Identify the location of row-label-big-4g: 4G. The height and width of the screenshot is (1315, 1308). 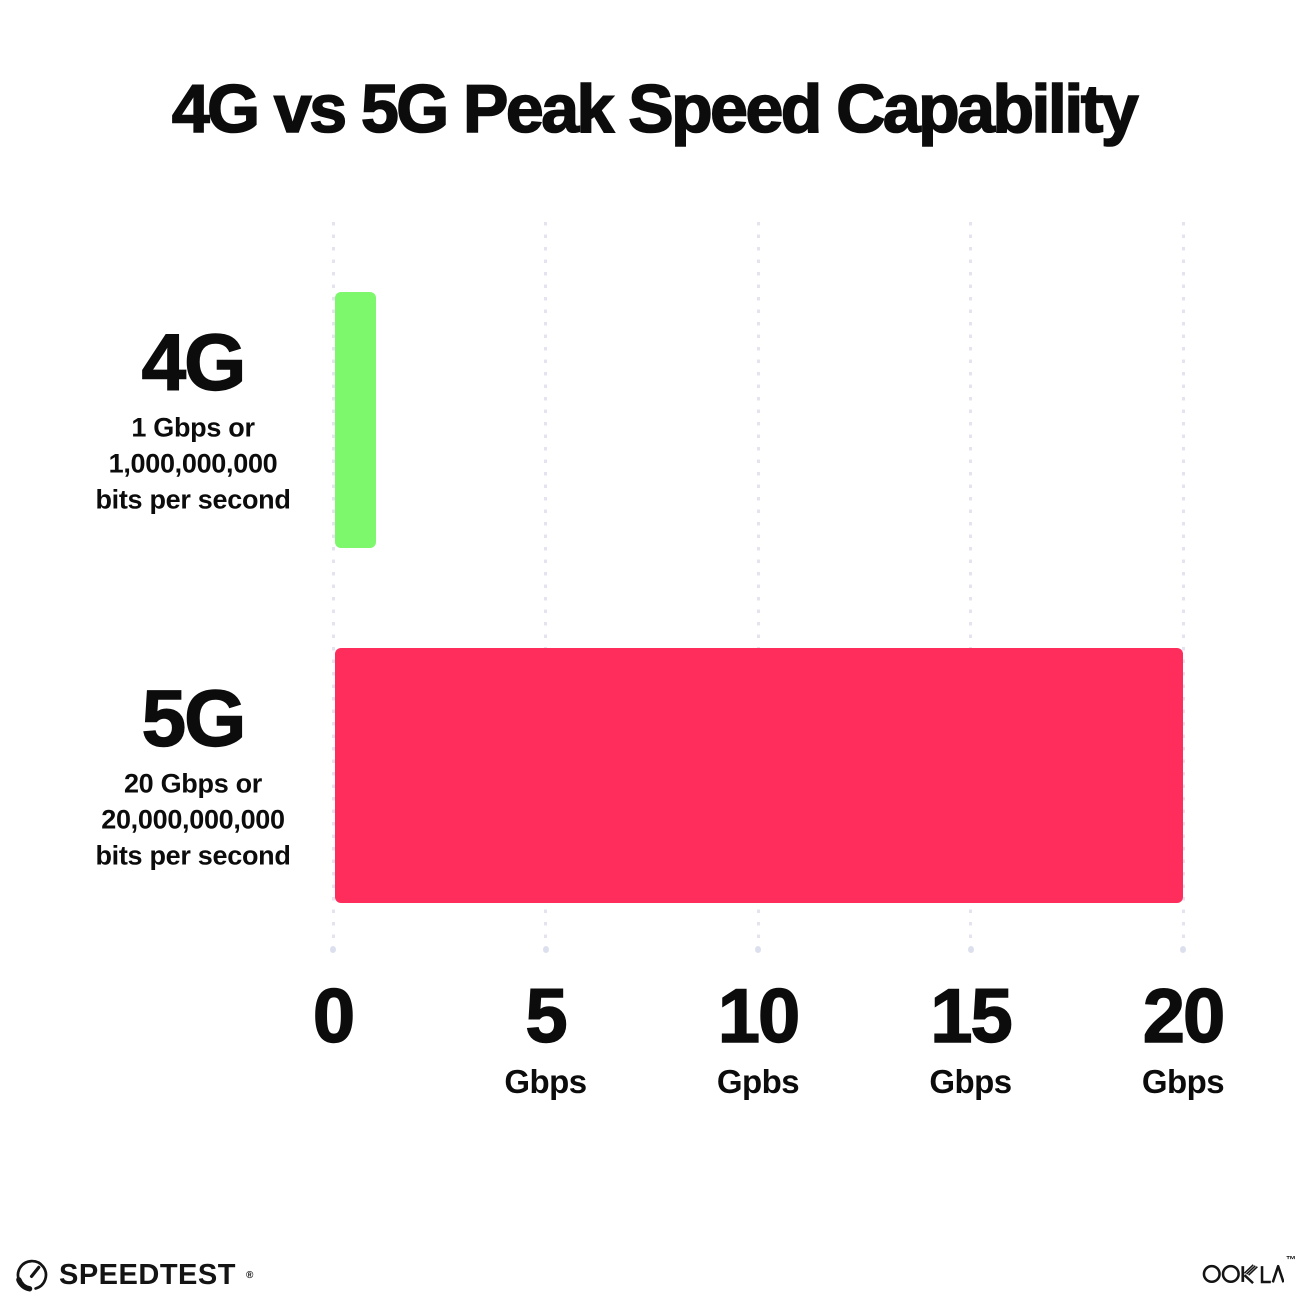
(194, 362).